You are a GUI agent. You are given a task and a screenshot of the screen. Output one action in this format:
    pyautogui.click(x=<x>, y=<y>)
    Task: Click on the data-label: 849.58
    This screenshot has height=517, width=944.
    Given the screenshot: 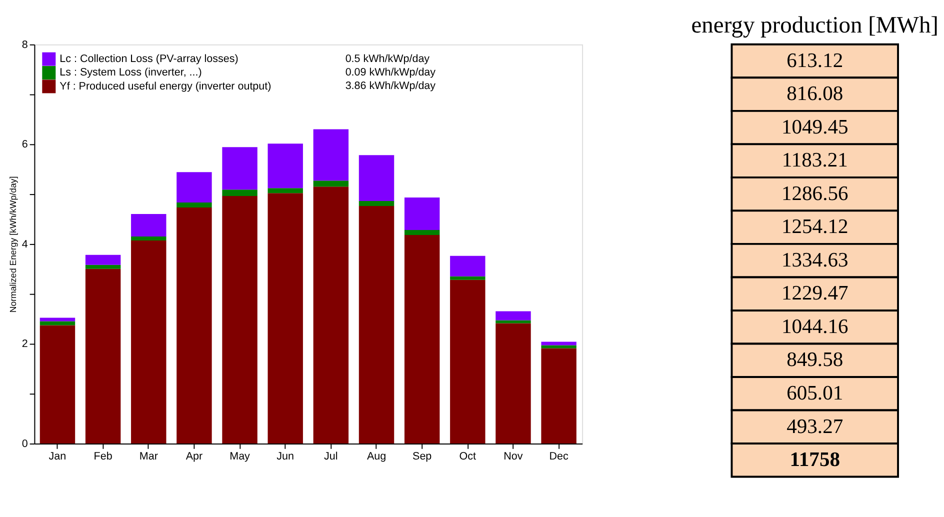 What is the action you would take?
    pyautogui.click(x=815, y=360)
    